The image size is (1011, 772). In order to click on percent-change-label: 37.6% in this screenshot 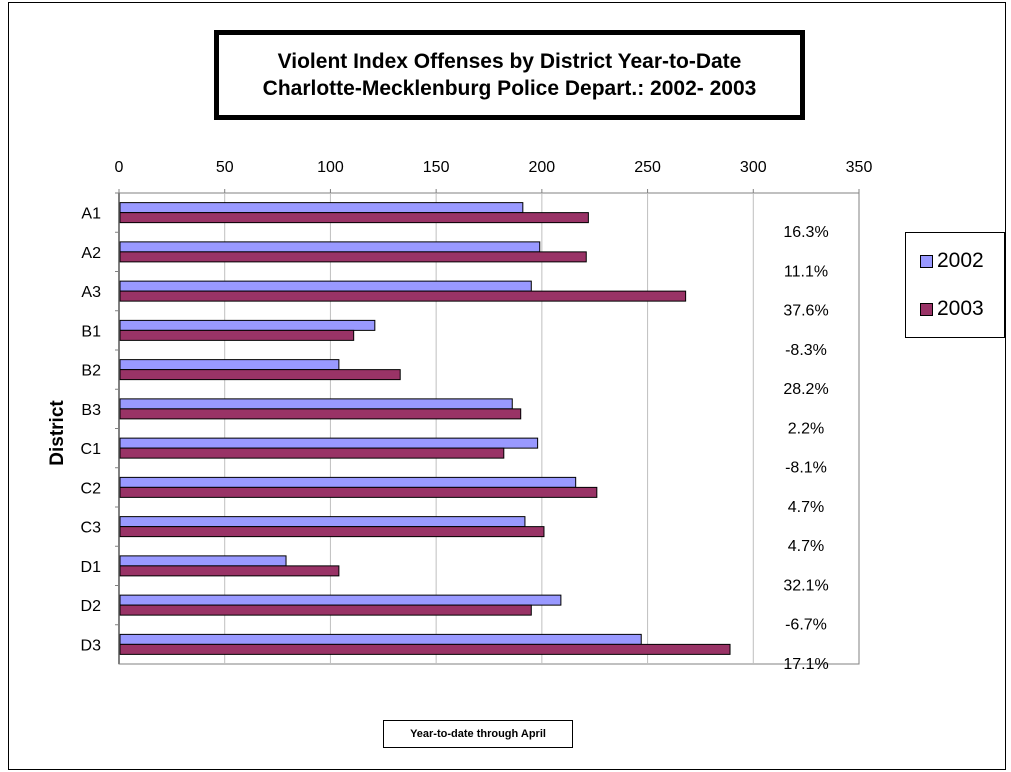, I will do `click(805, 311)`.